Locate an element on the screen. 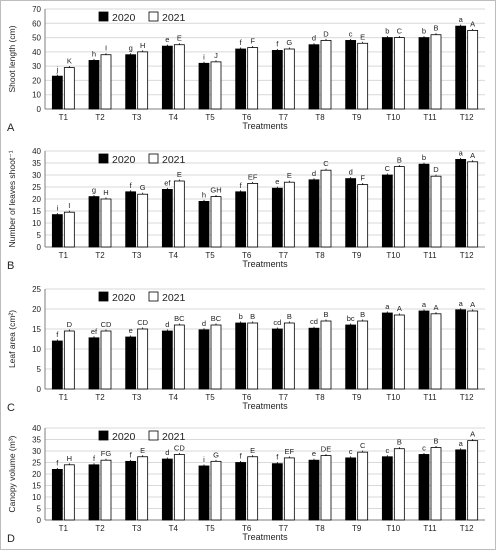 The width and height of the screenshot is (496, 554). bar-2021-T5 is located at coordinates (216, 85).